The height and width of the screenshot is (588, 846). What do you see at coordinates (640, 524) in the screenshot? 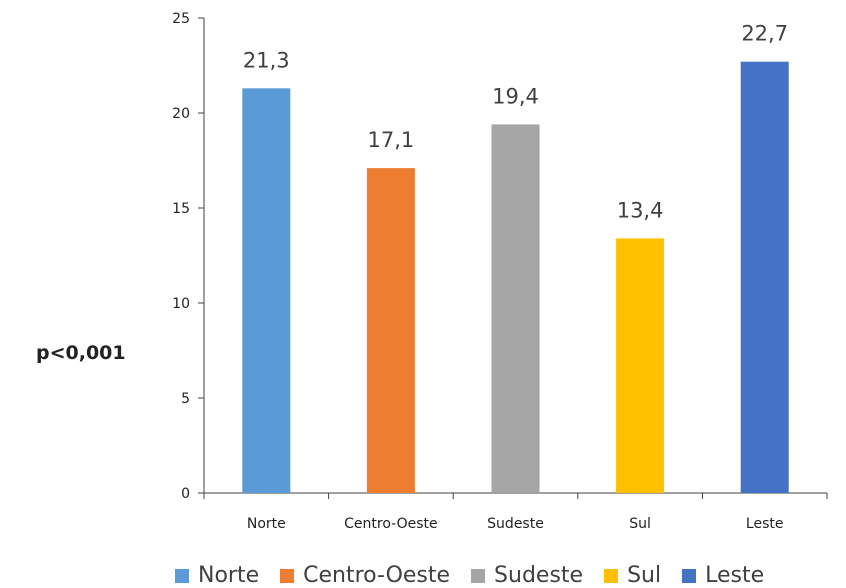
I see `x-tick-label: Sul` at bounding box center [640, 524].